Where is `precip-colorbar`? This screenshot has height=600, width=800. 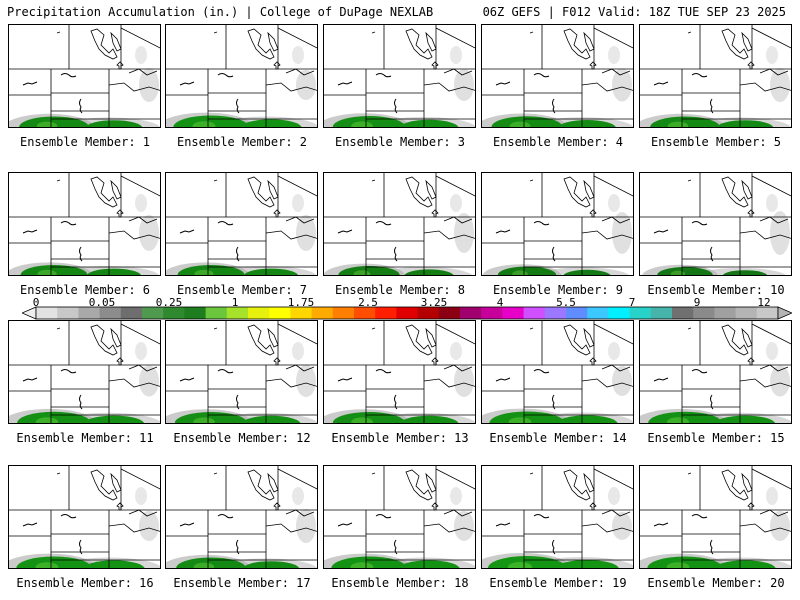 precip-colorbar is located at coordinates (407, 313).